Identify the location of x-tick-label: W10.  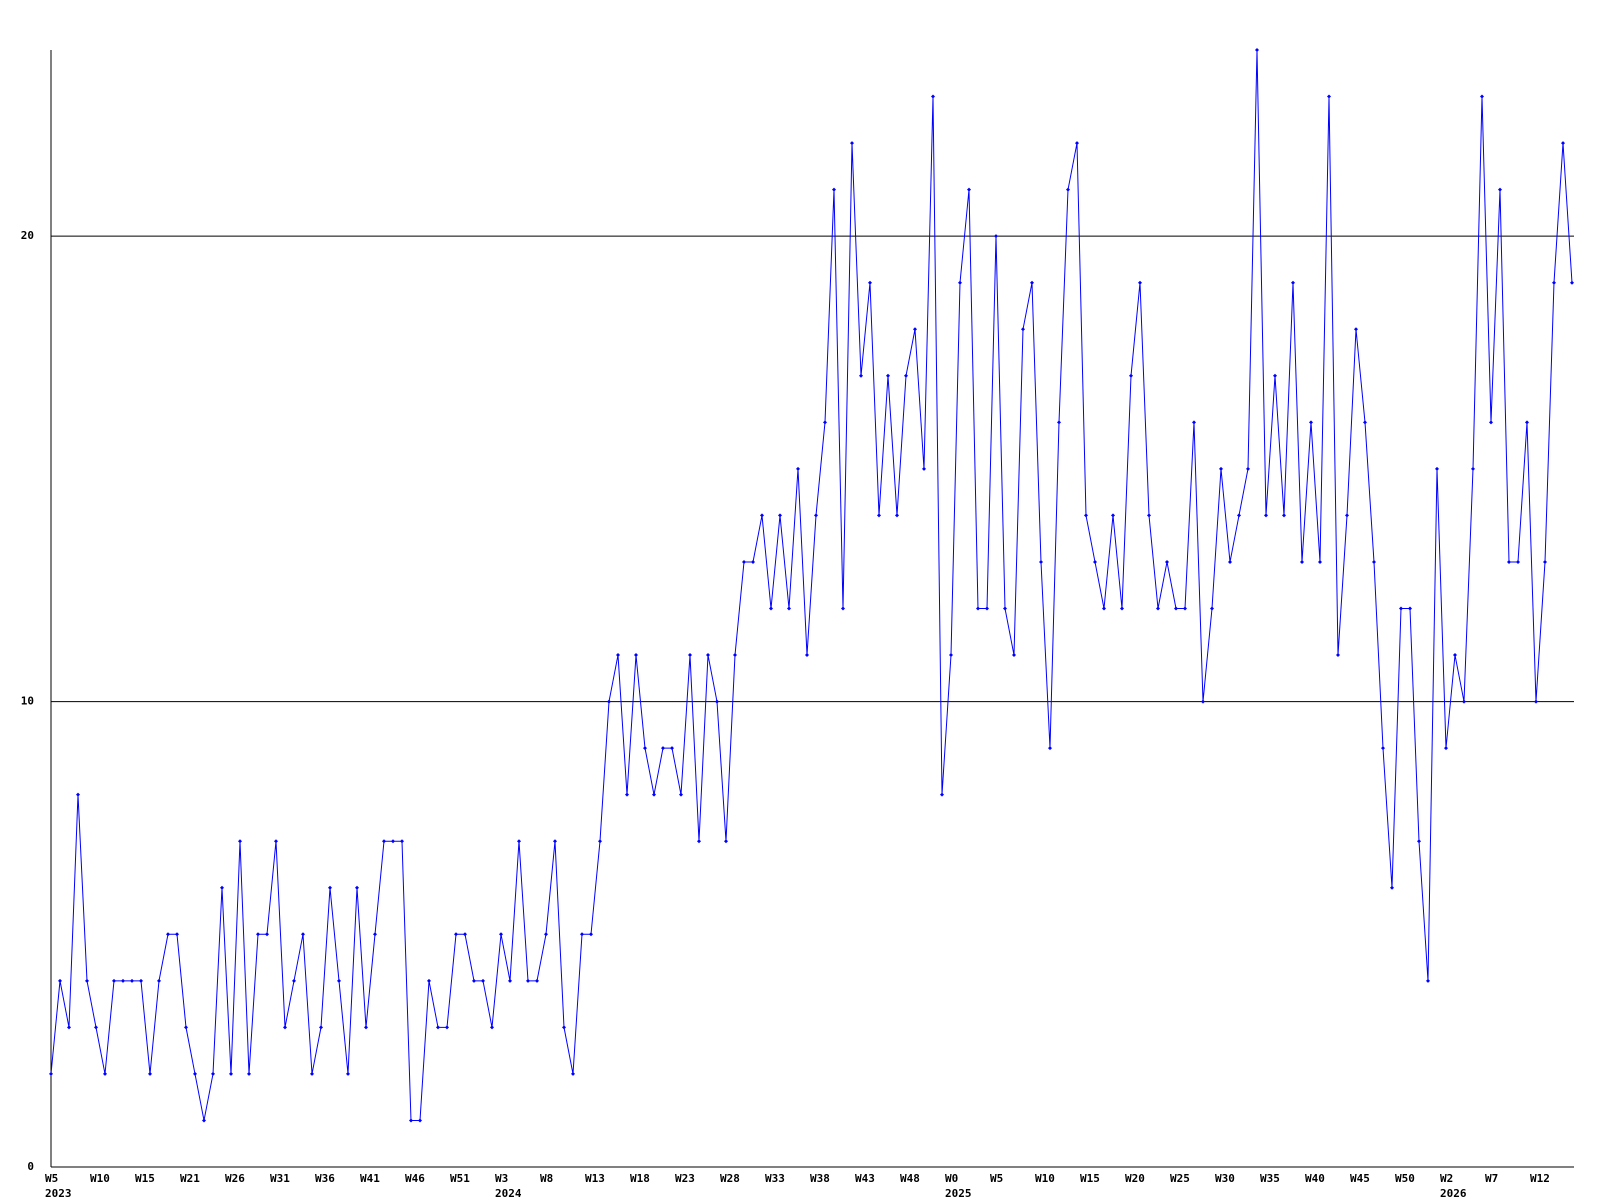
(1045, 1178).